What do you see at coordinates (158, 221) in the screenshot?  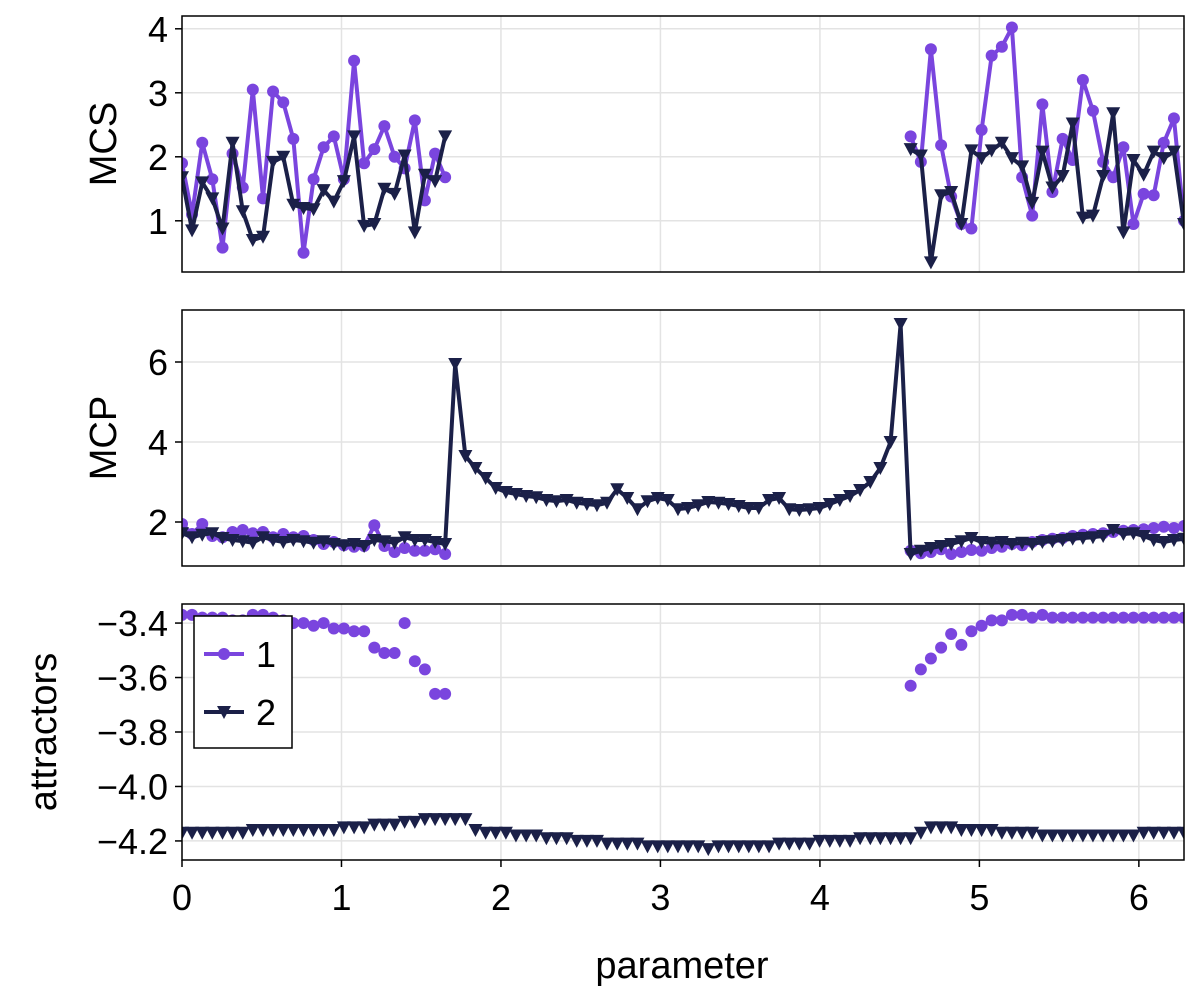 I see `y-tick-label: 1` at bounding box center [158, 221].